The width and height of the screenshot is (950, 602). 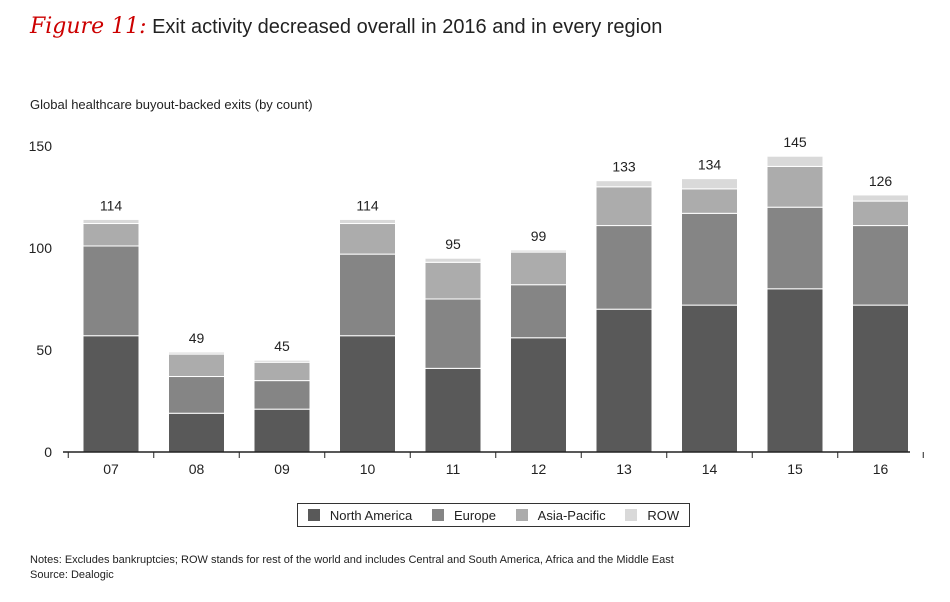 What do you see at coordinates (453, 469) in the screenshot?
I see `x-tick-label: 11` at bounding box center [453, 469].